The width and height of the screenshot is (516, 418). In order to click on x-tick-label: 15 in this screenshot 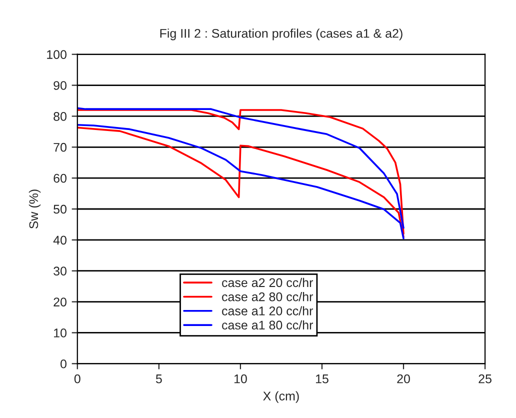, I will do `click(322, 379)`.